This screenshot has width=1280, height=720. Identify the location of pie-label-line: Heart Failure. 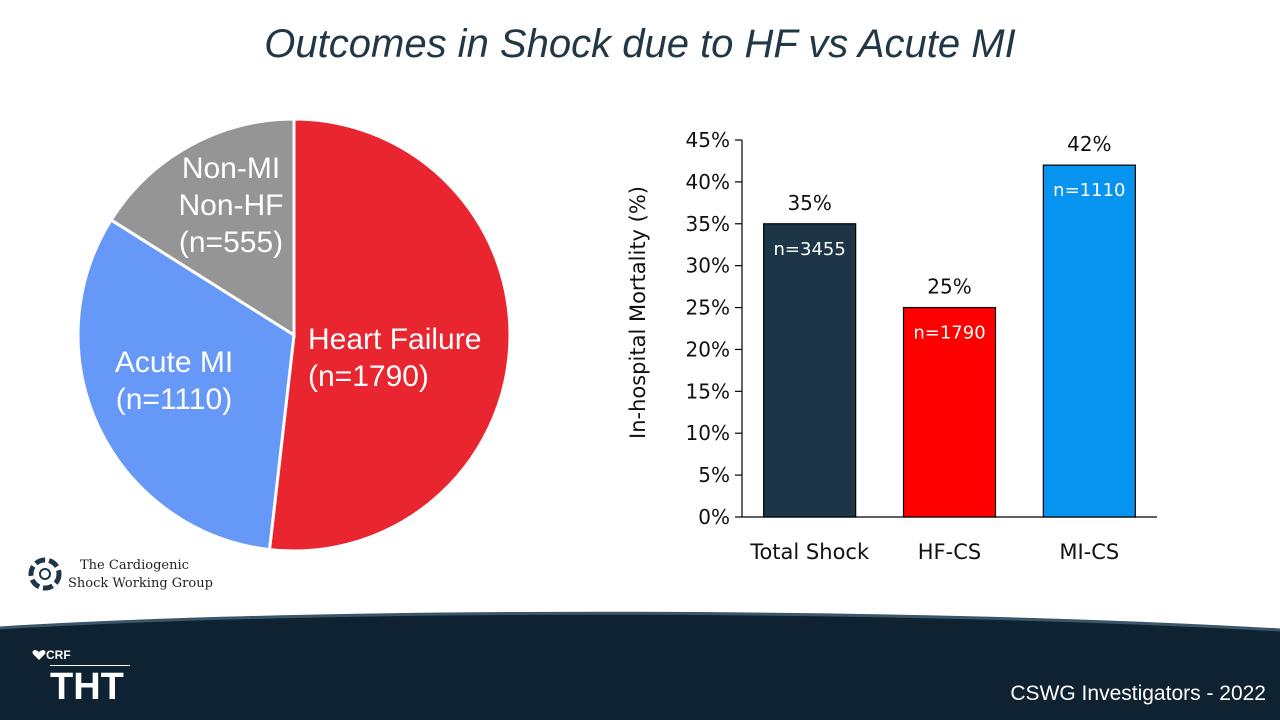
(394, 339).